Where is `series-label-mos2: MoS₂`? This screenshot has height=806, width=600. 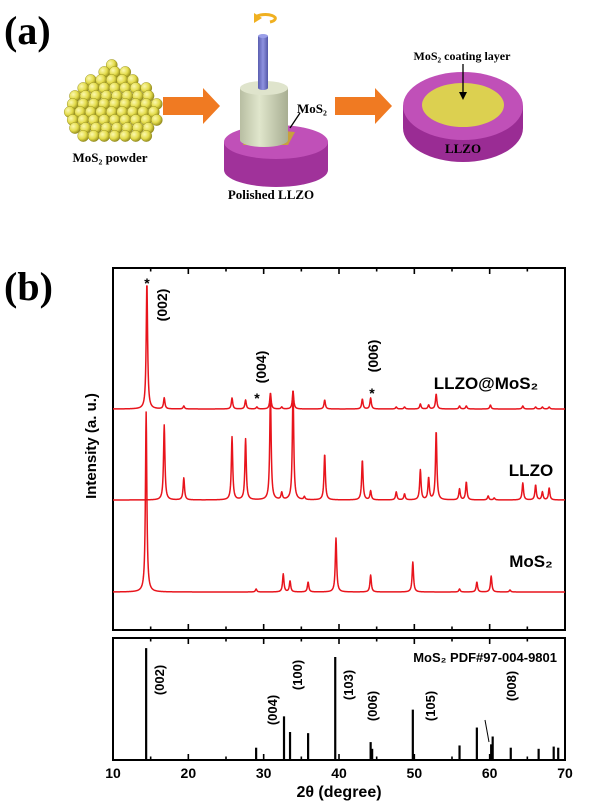
series-label-mos2: MoS₂ is located at coordinates (530, 561).